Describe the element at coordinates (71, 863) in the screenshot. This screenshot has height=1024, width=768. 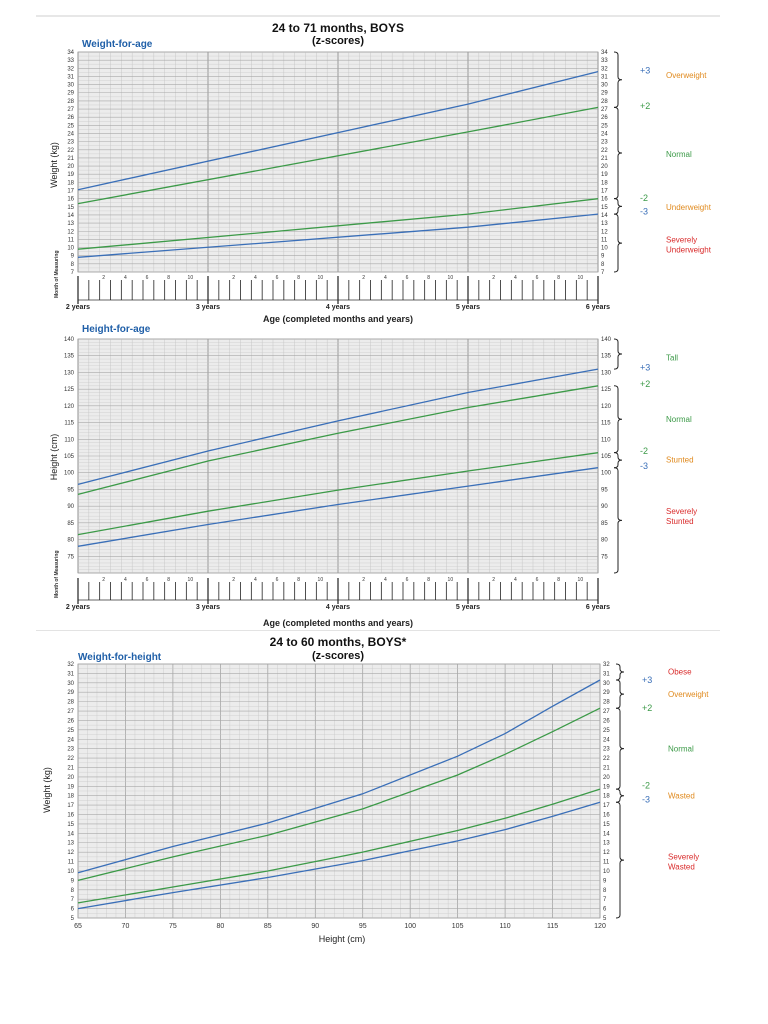
I see `y-tick-label: 11` at that location.